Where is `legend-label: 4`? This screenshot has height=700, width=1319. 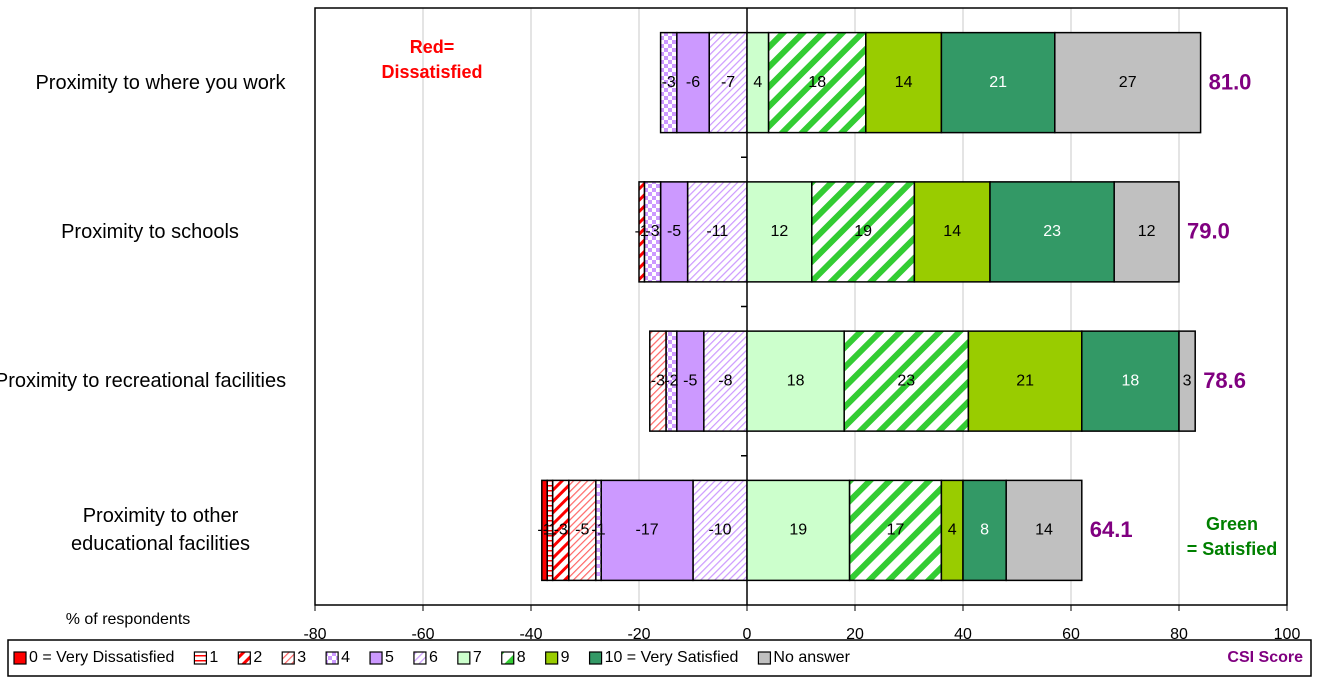 legend-label: 4 is located at coordinates (345, 657).